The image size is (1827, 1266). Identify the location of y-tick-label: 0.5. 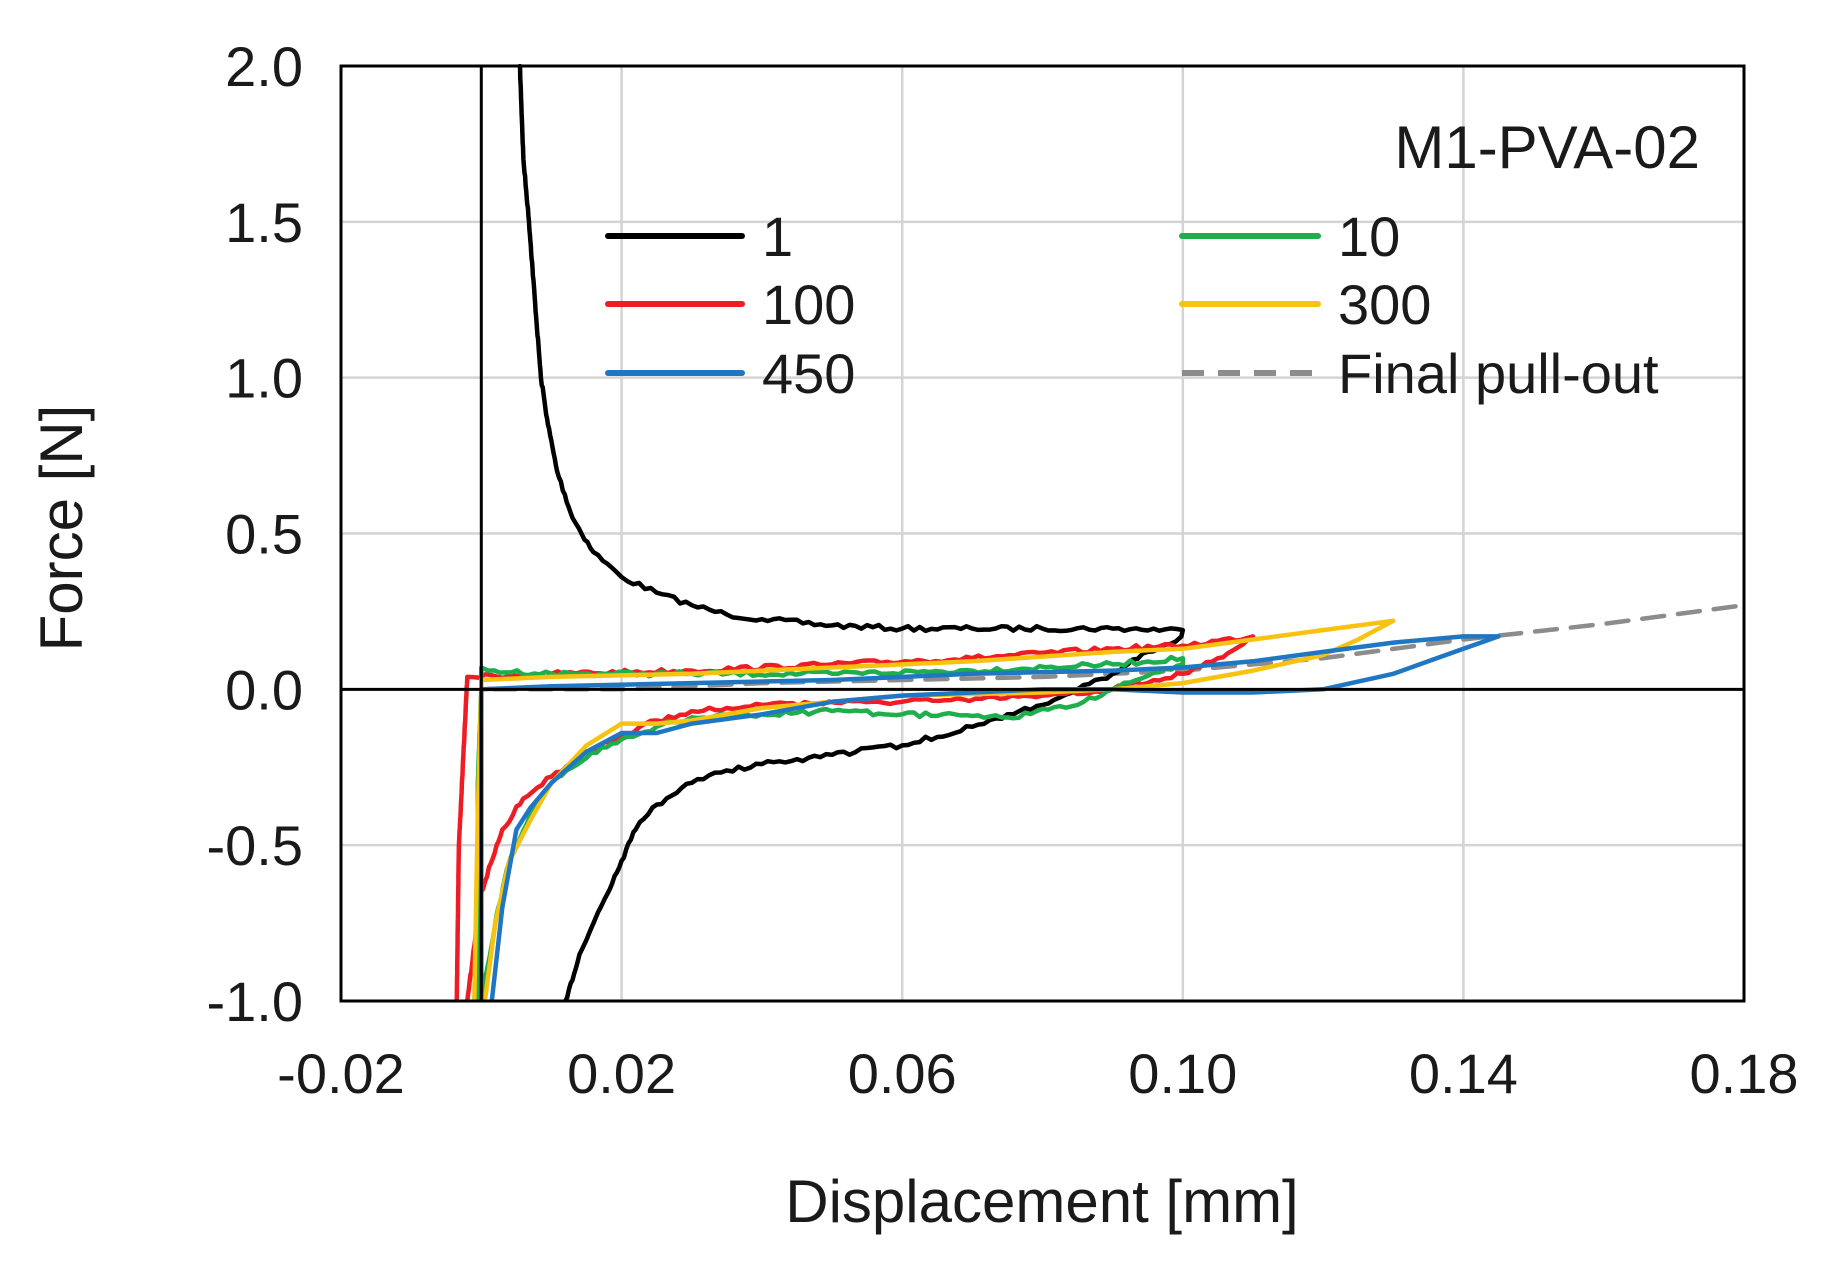
(264, 534).